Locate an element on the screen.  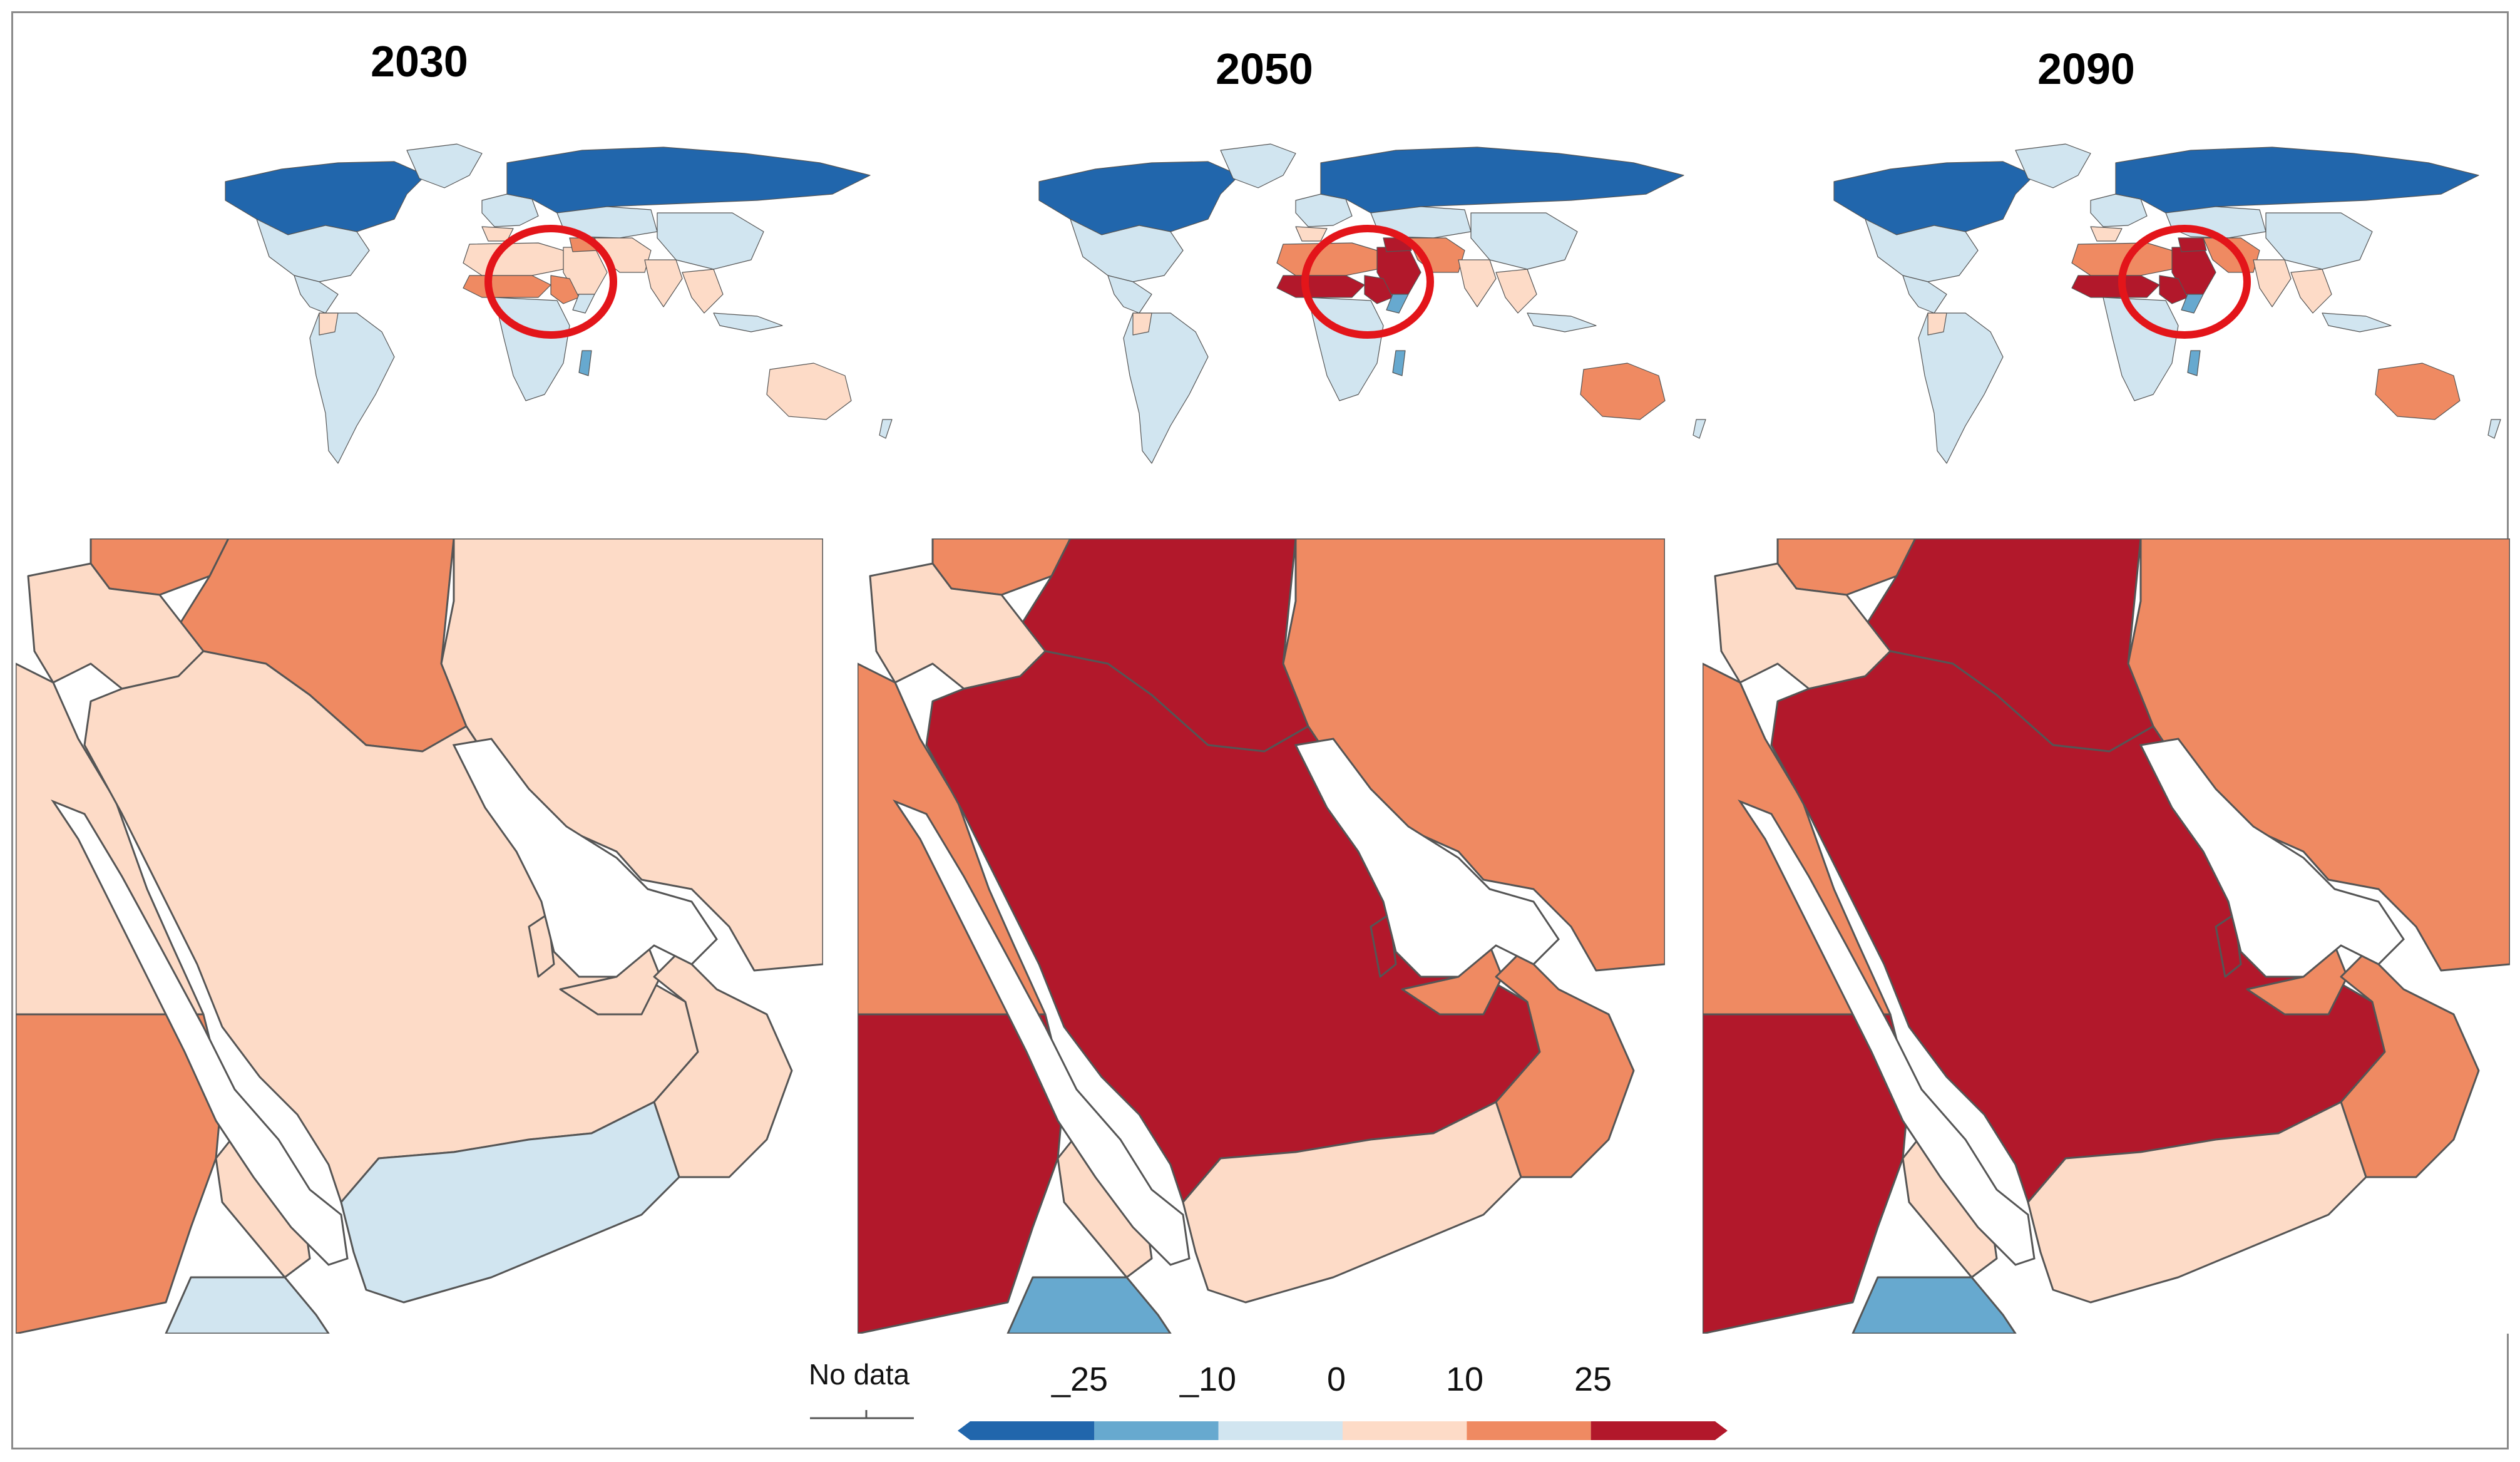
highlight-circle-2090 is located at coordinates (2184, 282).